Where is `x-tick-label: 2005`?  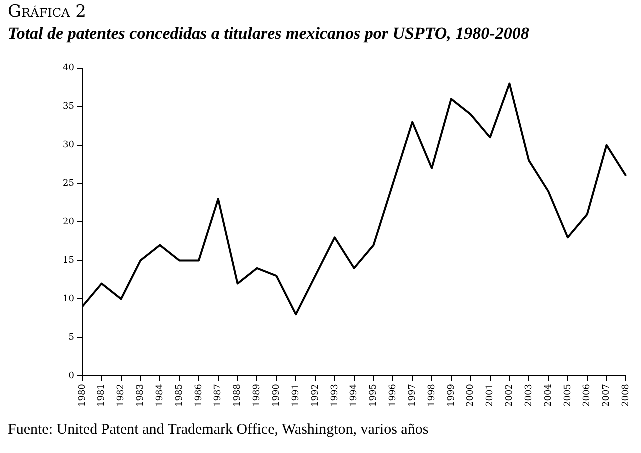
x-tick-label: 2005 is located at coordinates (568, 395).